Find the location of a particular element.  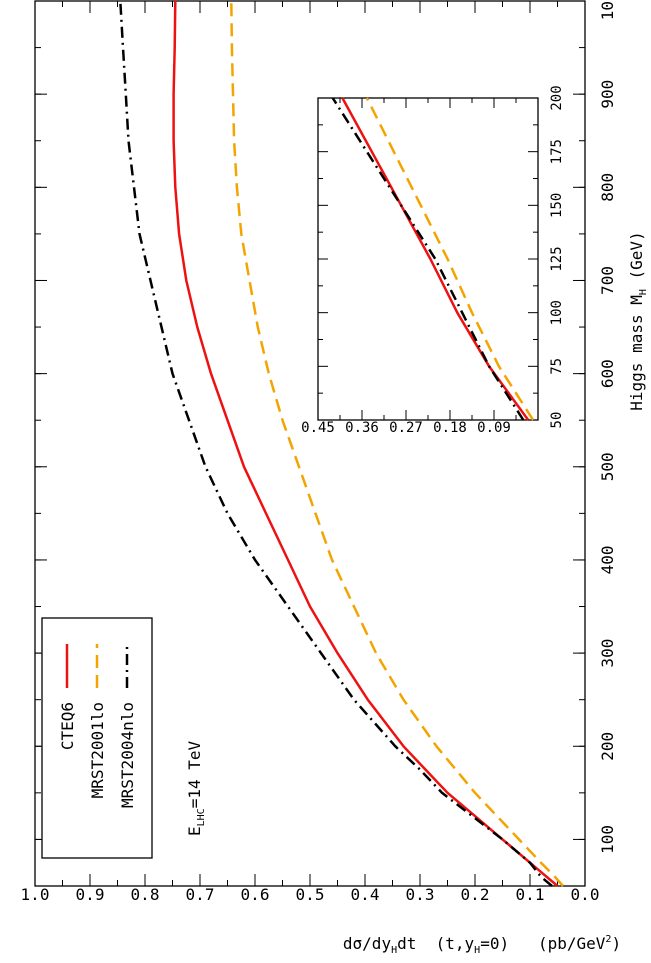

inset-y-tick-labels: 0.09 0.18 0.27 0.36 0.45 is located at coordinates (406, 428).